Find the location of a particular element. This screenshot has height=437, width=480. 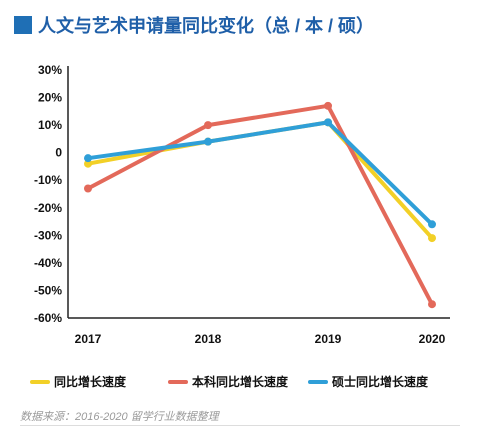

y-tick-label: -60% is located at coordinates (48, 318).